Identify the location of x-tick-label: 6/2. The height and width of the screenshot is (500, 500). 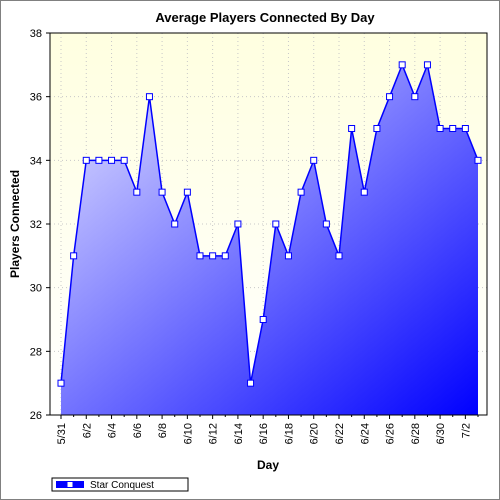
(87, 430).